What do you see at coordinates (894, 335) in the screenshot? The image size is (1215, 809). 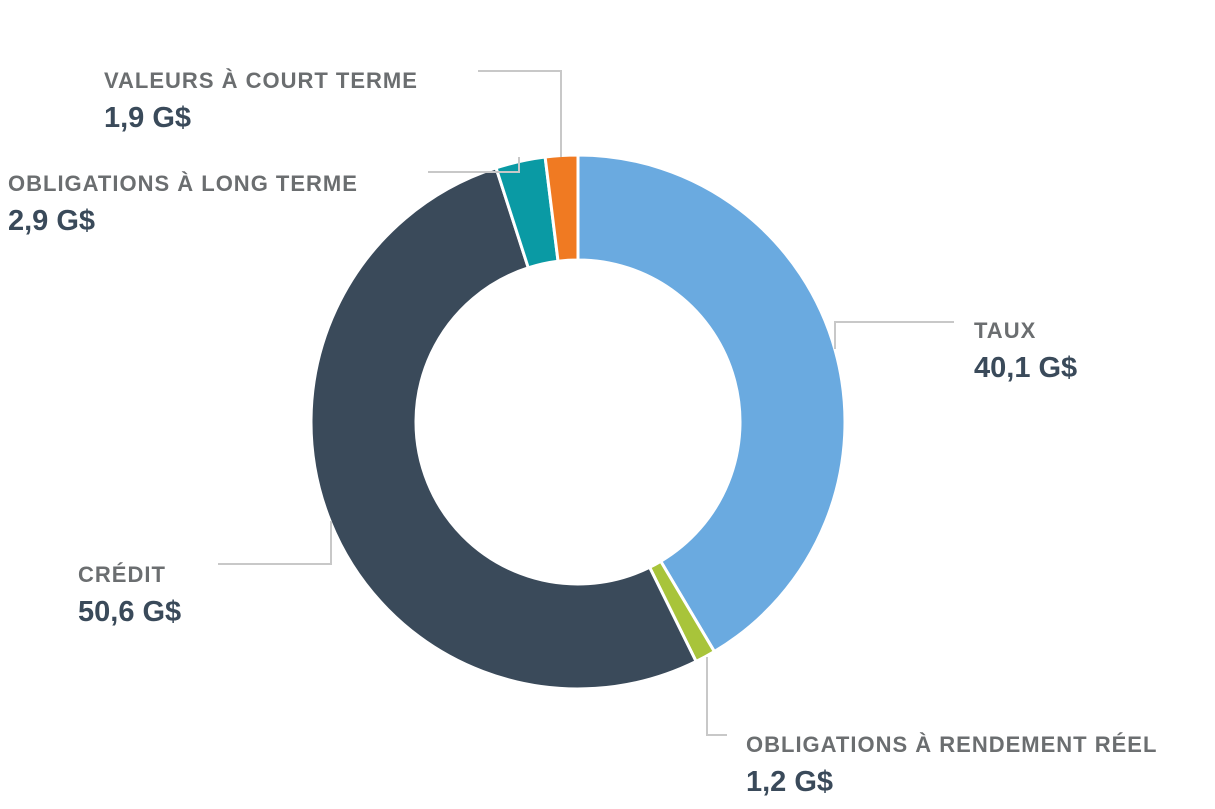 I see `leader-line-taux` at bounding box center [894, 335].